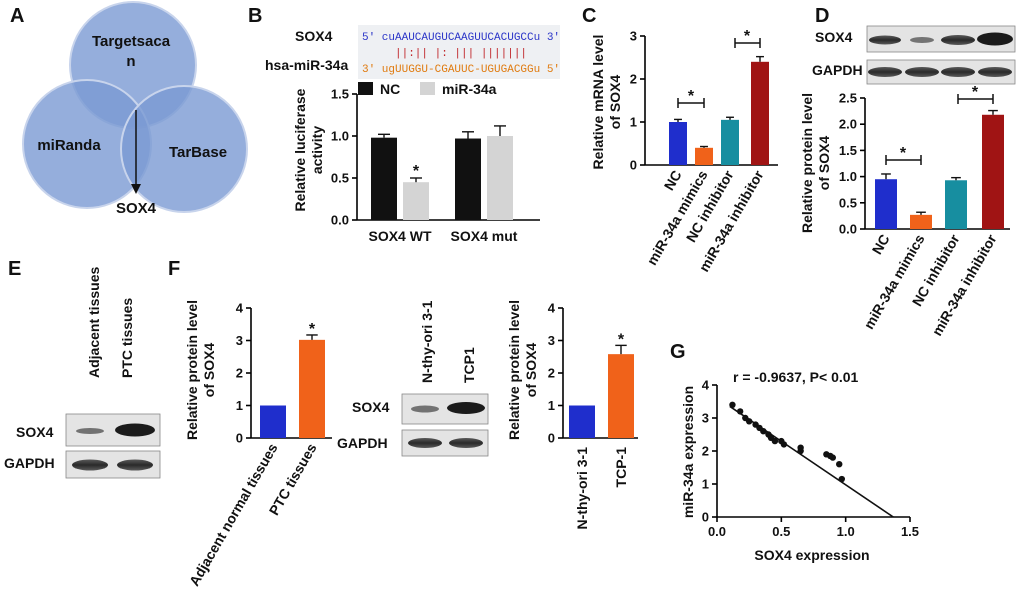 The height and width of the screenshot is (592, 1020). What do you see at coordinates (589, 16) in the screenshot?
I see `panel-label-c: C` at bounding box center [589, 16].